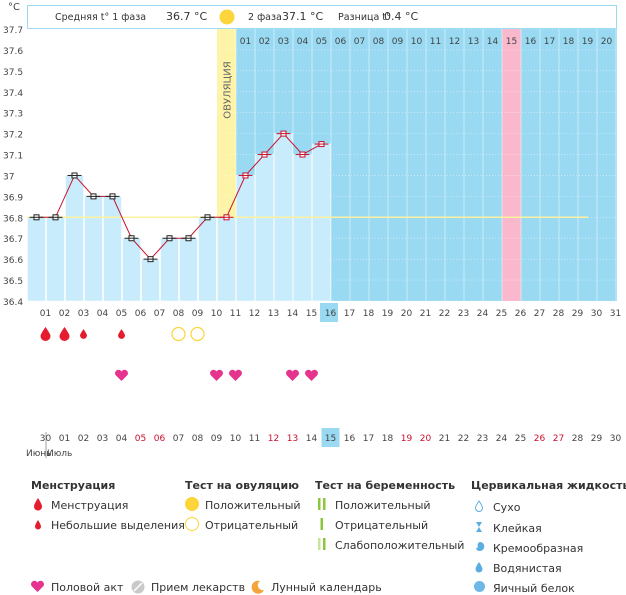 The width and height of the screenshot is (626, 595). I want to click on legend-cervical-dry: Сухо, so click(507, 507).